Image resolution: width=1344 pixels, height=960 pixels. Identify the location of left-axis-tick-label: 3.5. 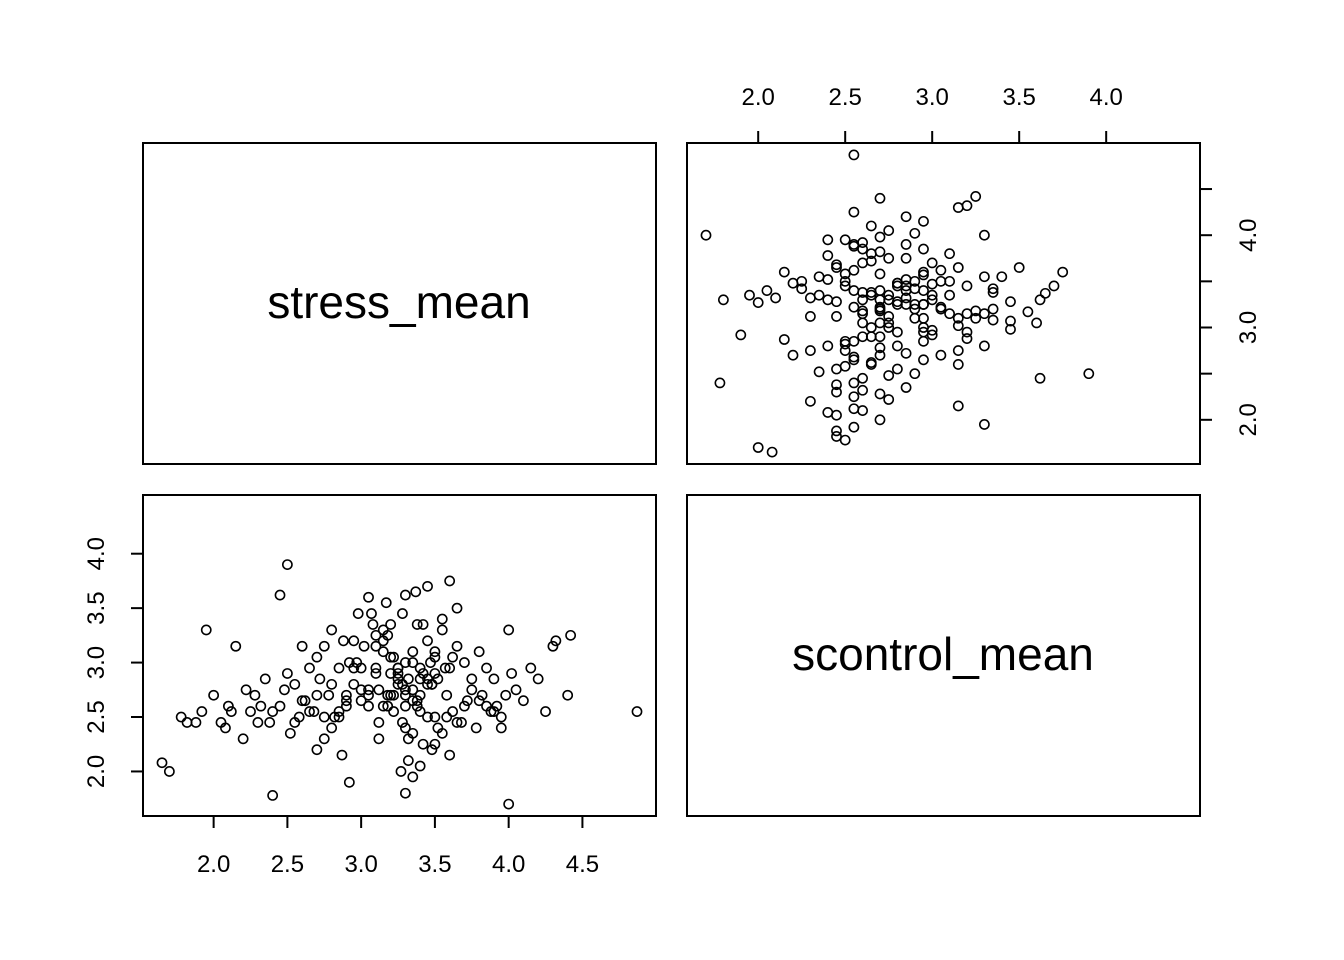
(96, 607).